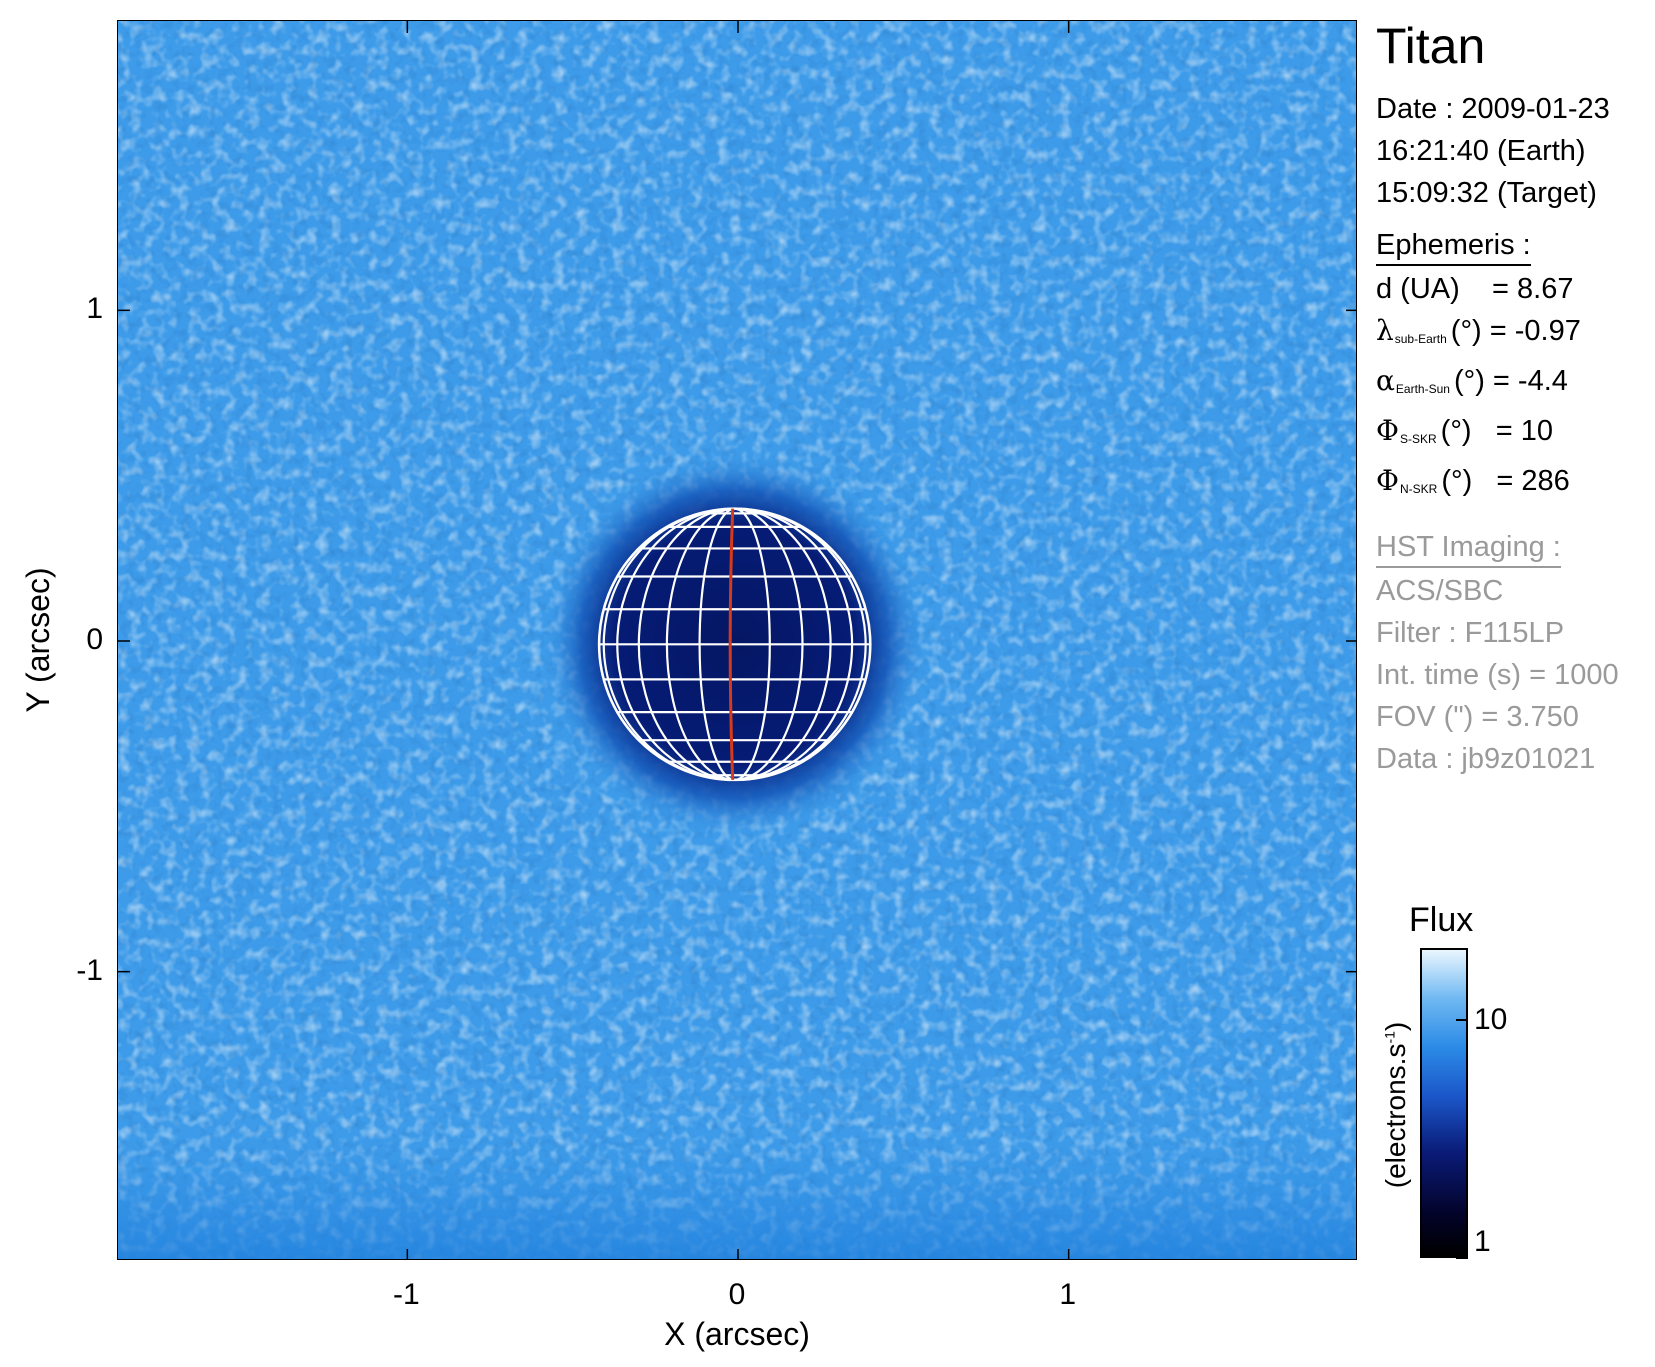  I want to click on distance-value: = 8.67, so click(1533, 289).